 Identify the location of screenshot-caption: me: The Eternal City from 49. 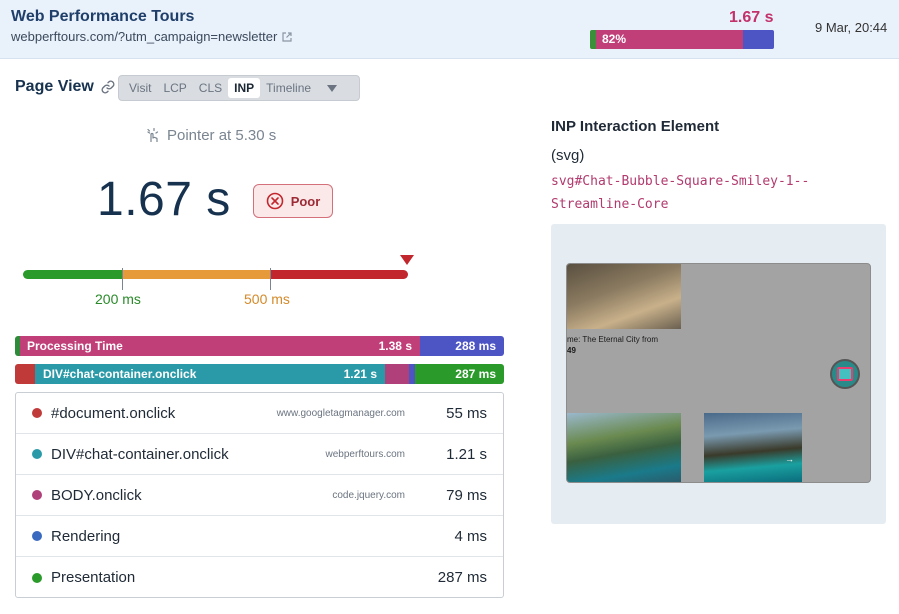
(612, 345).